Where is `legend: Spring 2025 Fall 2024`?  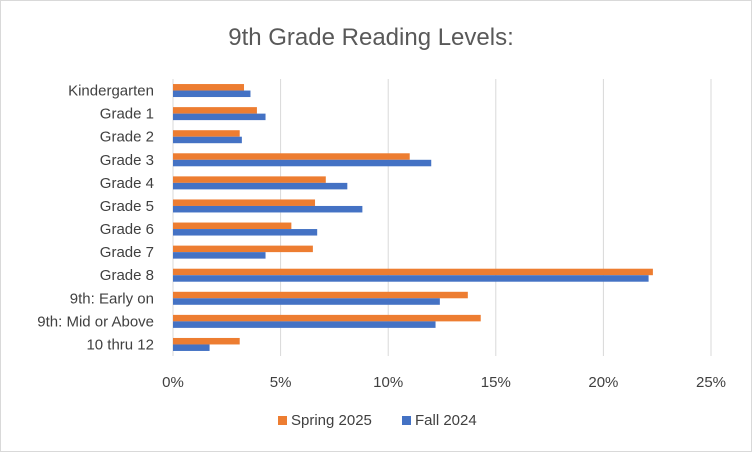 legend: Spring 2025 Fall 2024 is located at coordinates (377, 420).